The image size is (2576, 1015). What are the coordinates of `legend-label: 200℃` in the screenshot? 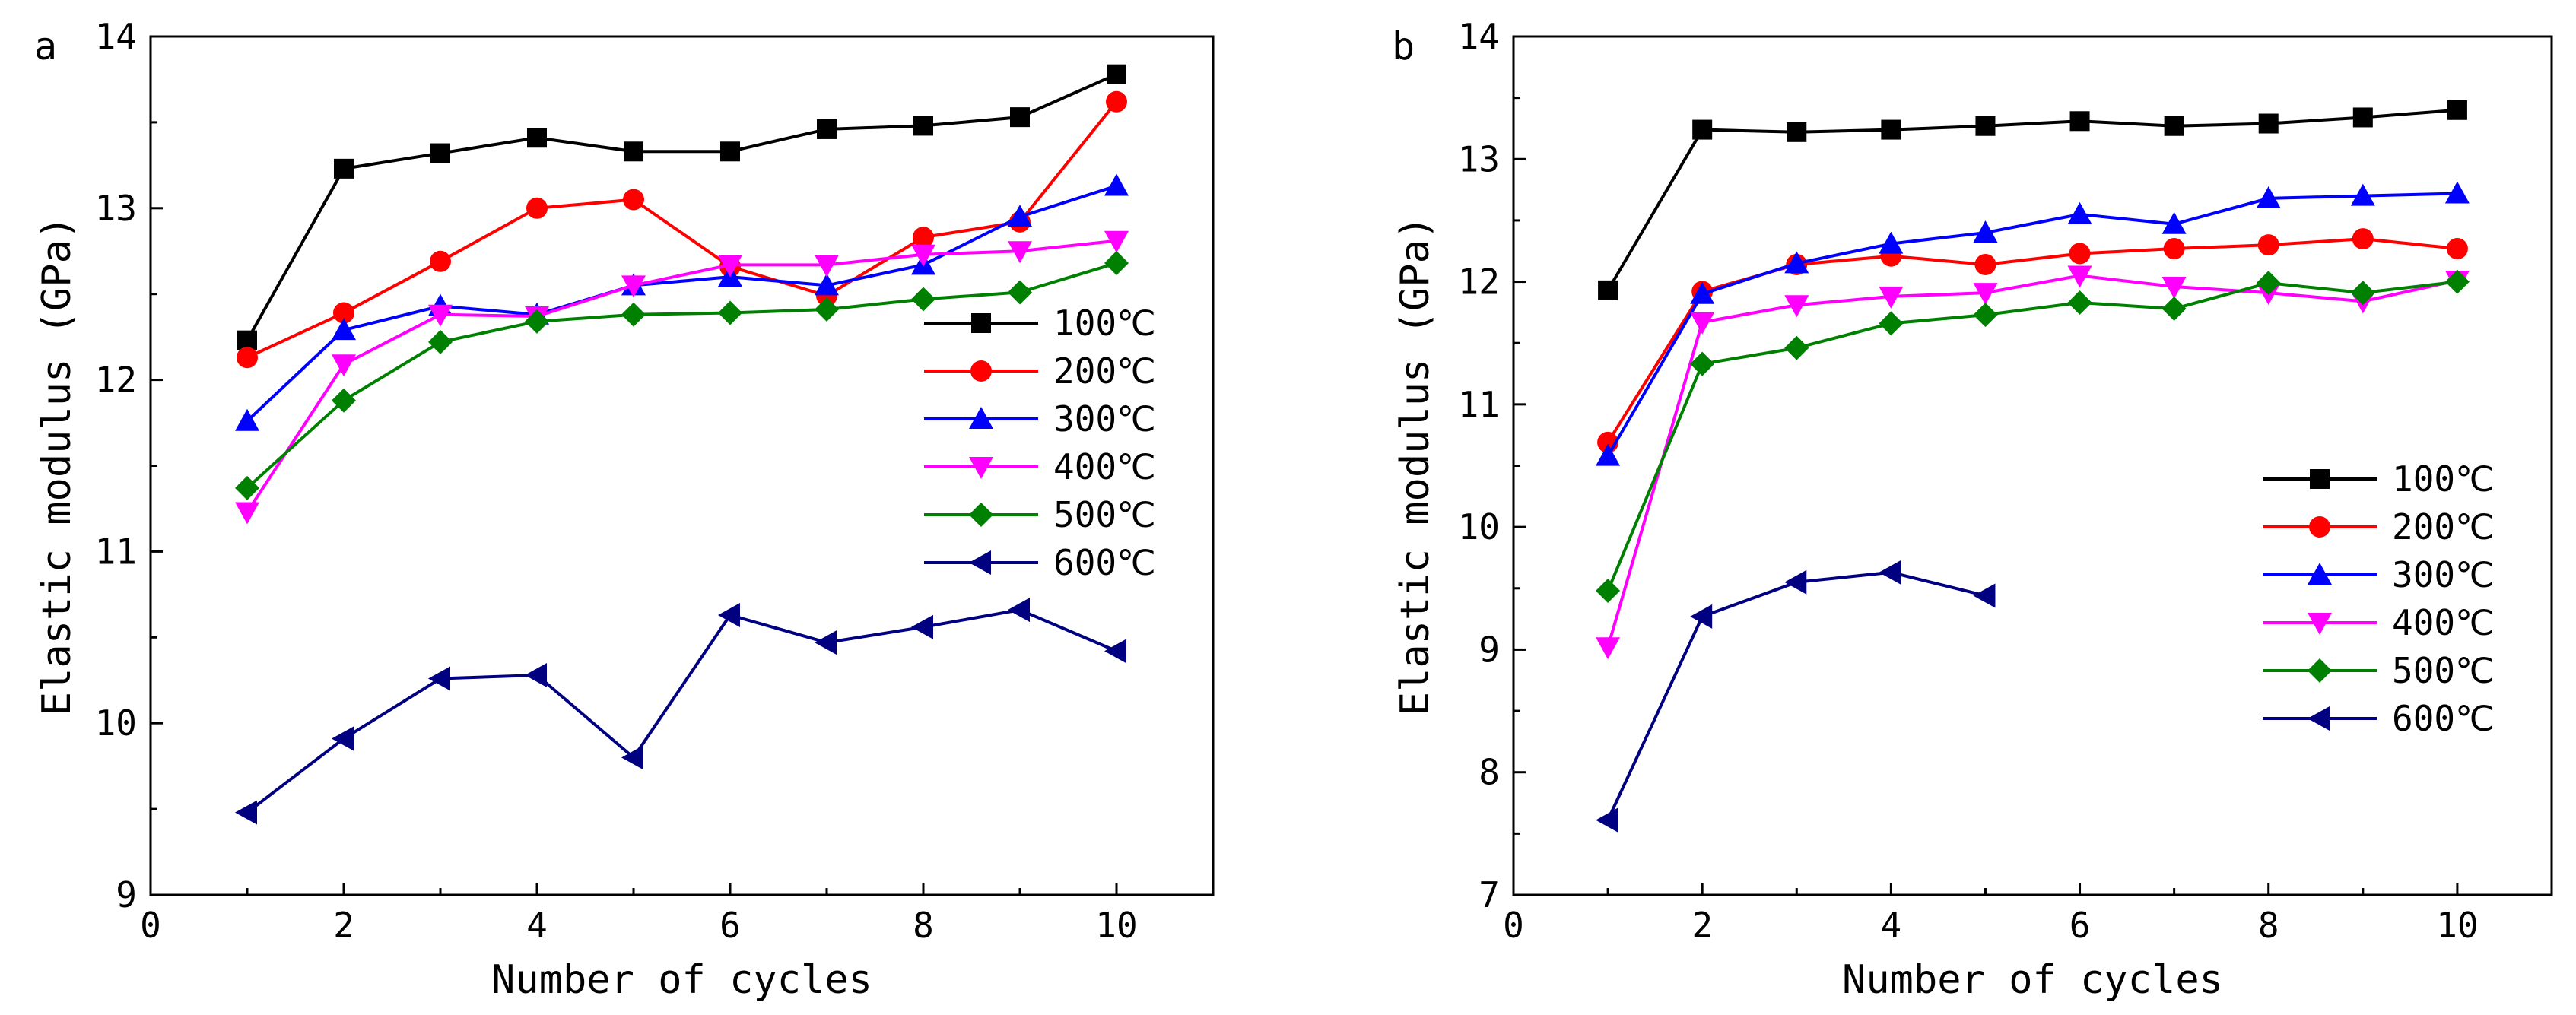 It's located at (1104, 371).